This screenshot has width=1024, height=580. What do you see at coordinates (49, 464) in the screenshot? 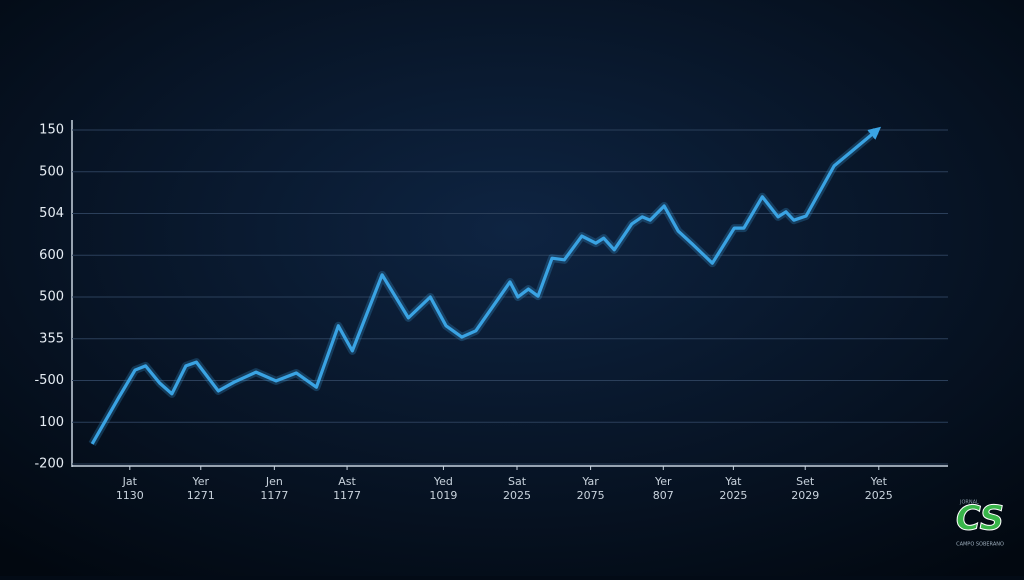
I see `y-tick-label: -200` at bounding box center [49, 464].